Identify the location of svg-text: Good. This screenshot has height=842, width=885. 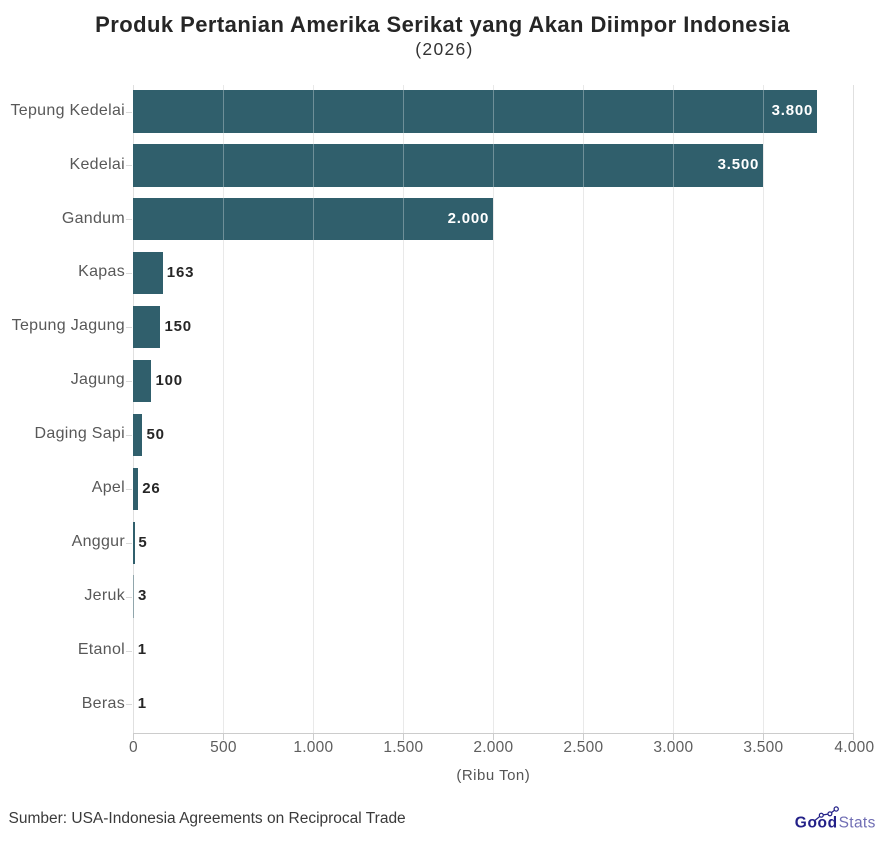
(816, 822).